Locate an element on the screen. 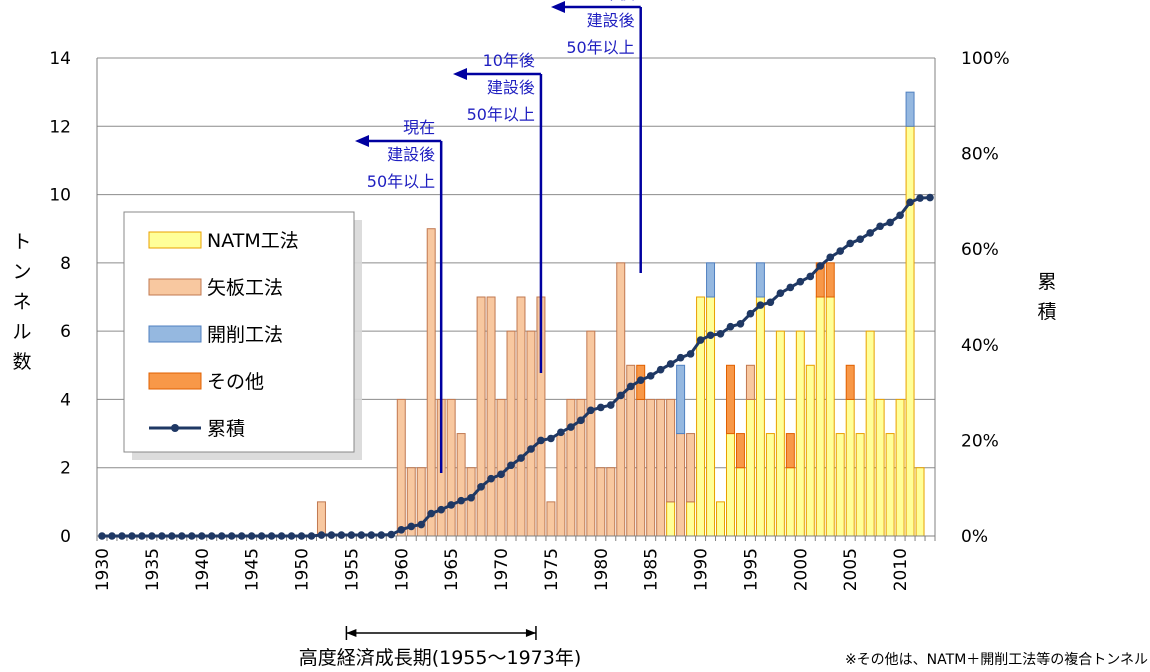 This screenshot has height=672, width=1150. y-right-tick-label: 0% is located at coordinates (974, 537).